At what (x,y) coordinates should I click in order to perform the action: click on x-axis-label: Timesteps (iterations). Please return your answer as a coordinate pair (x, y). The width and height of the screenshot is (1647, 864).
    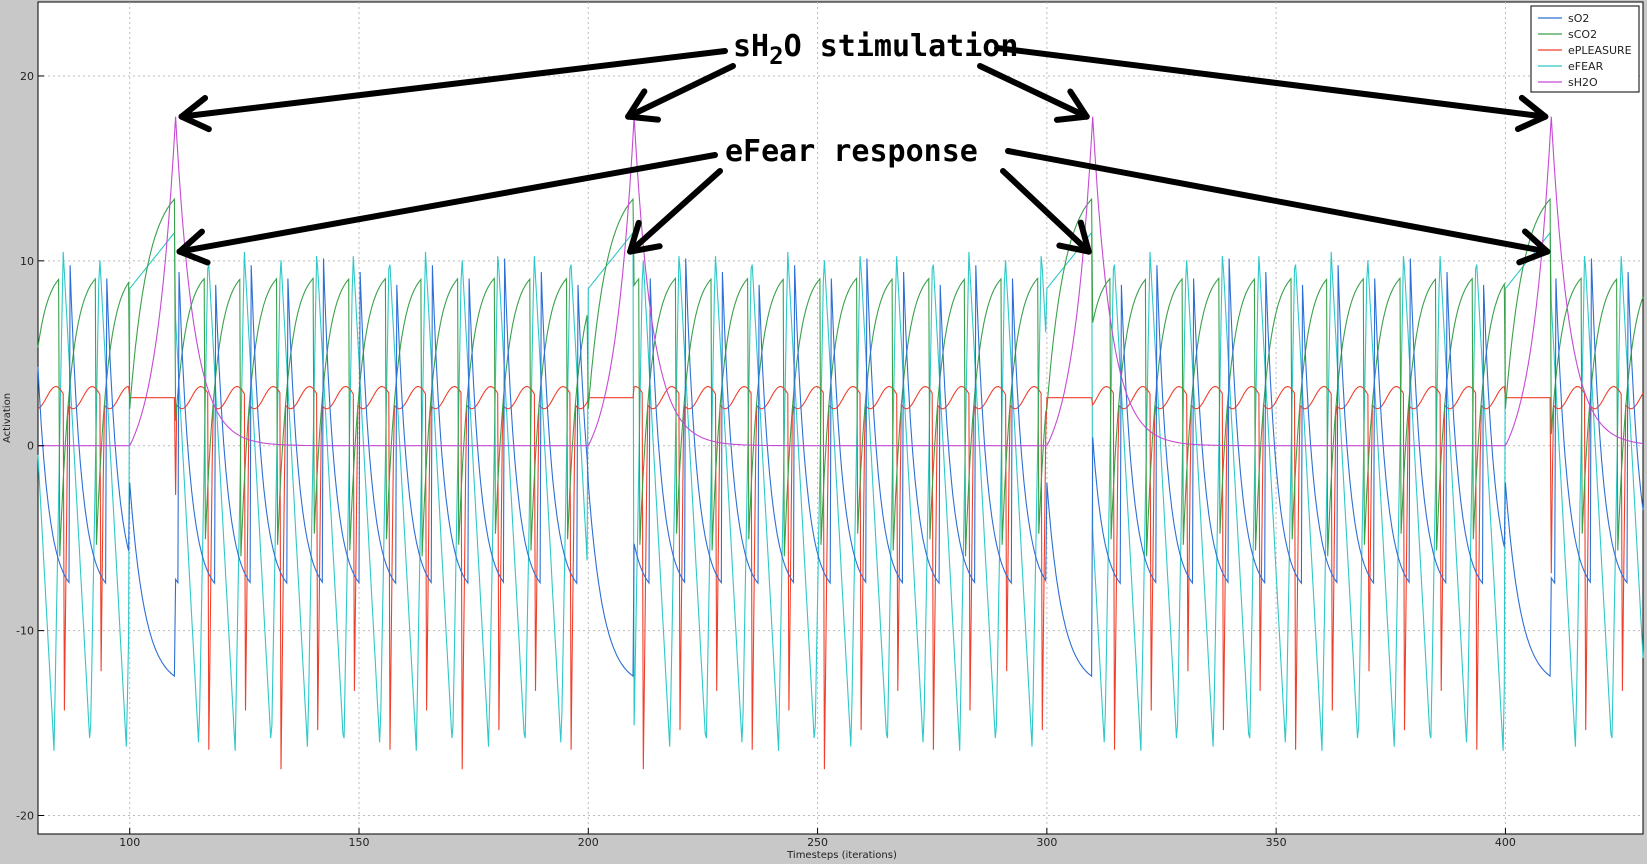
    Looking at the image, I should click on (841, 855).